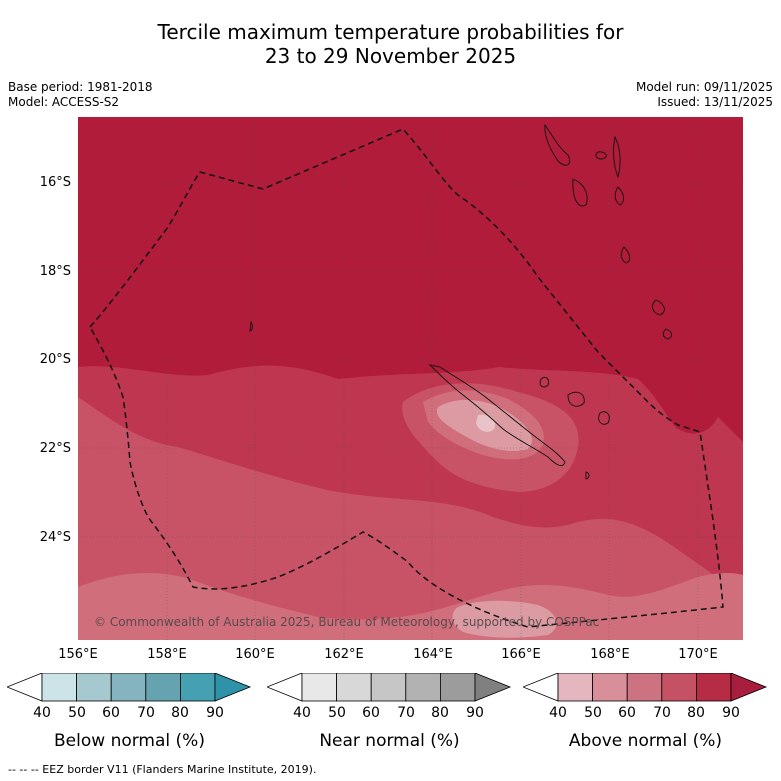  I want to click on lon-tick-156e: 156°E, so click(78, 654).